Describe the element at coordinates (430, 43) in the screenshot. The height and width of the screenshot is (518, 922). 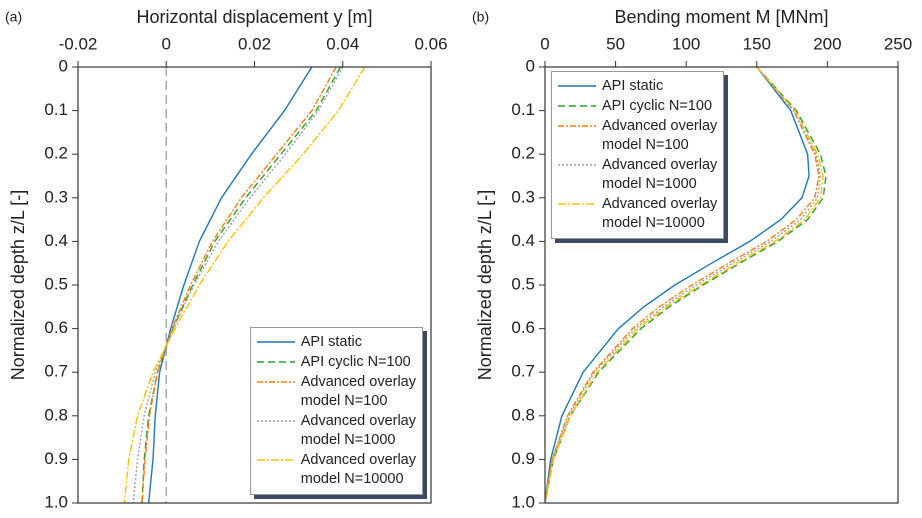
I see `x-tick-label: 0.06` at that location.